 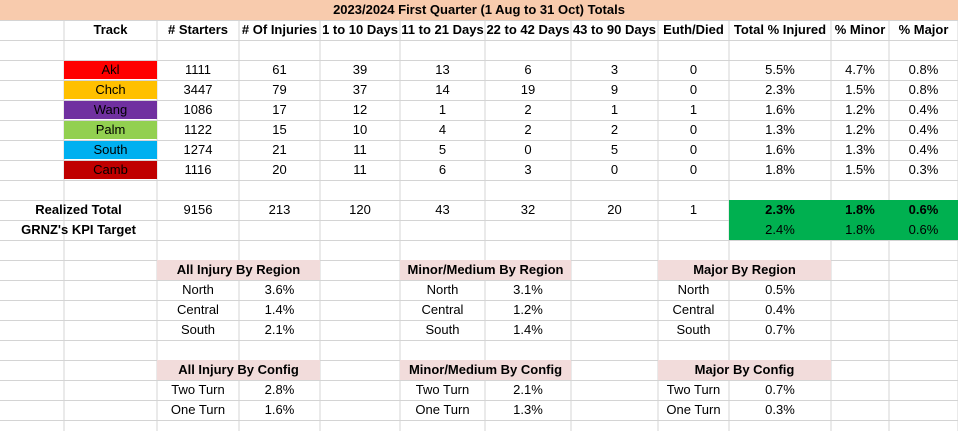 What do you see at coordinates (614, 69) in the screenshot?
I see `data-cell: 3` at bounding box center [614, 69].